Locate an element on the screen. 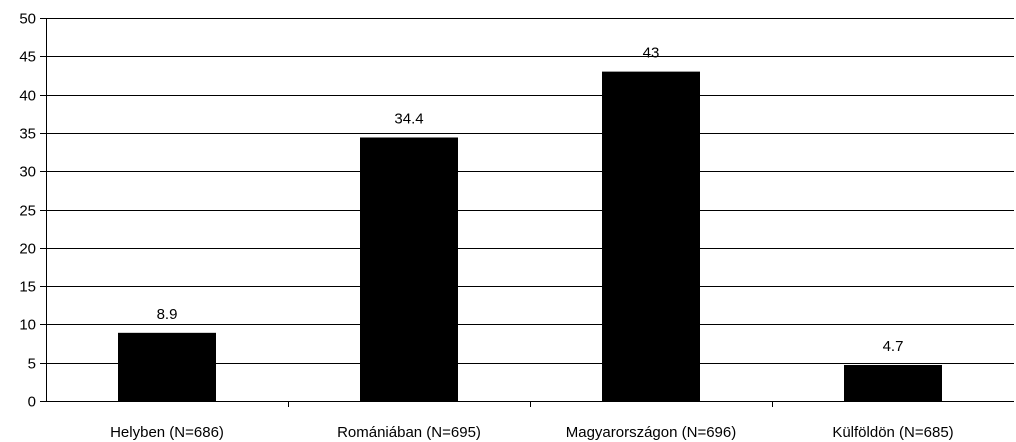 This screenshot has width=1016, height=442. y-tick-label: 50 is located at coordinates (27, 19).